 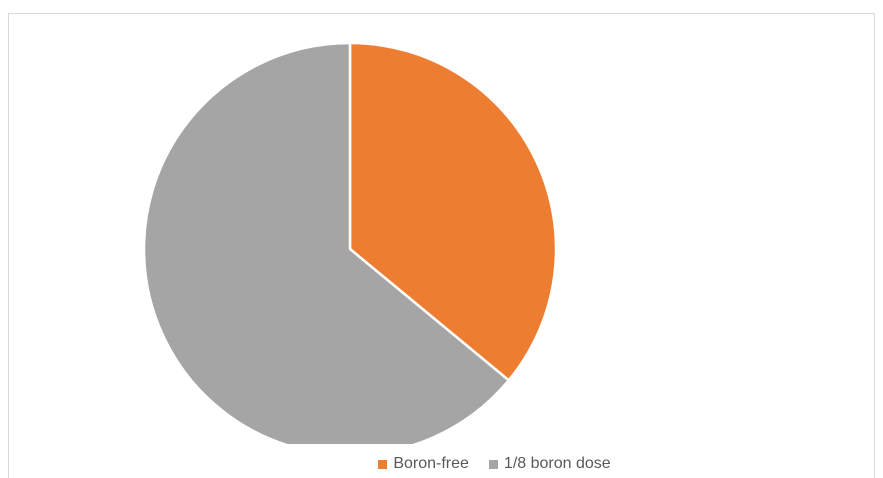 I want to click on legend-swatch-boron-dose, so click(x=493, y=464).